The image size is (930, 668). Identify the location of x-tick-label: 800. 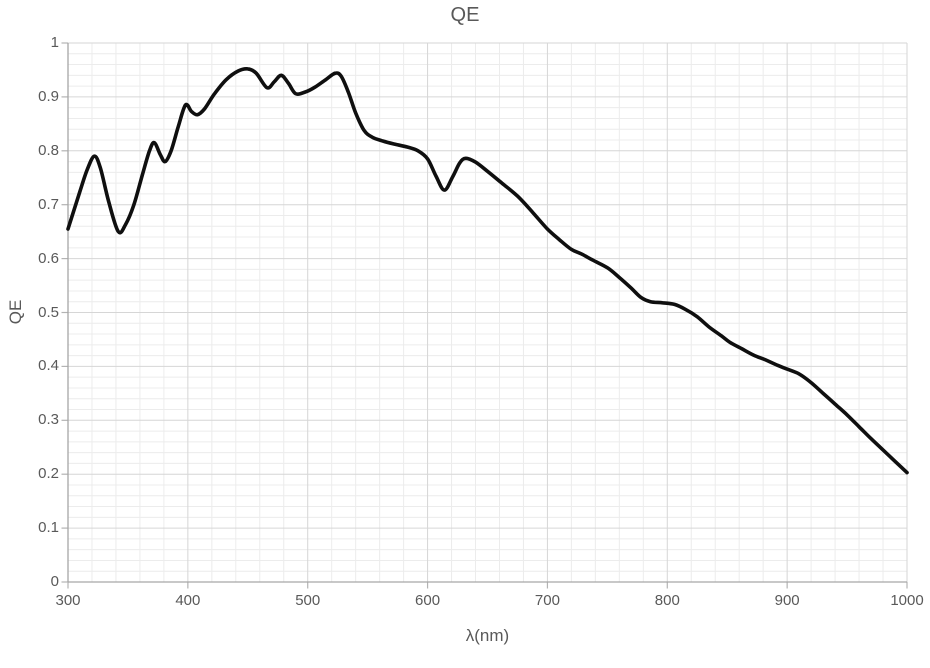
(667, 600).